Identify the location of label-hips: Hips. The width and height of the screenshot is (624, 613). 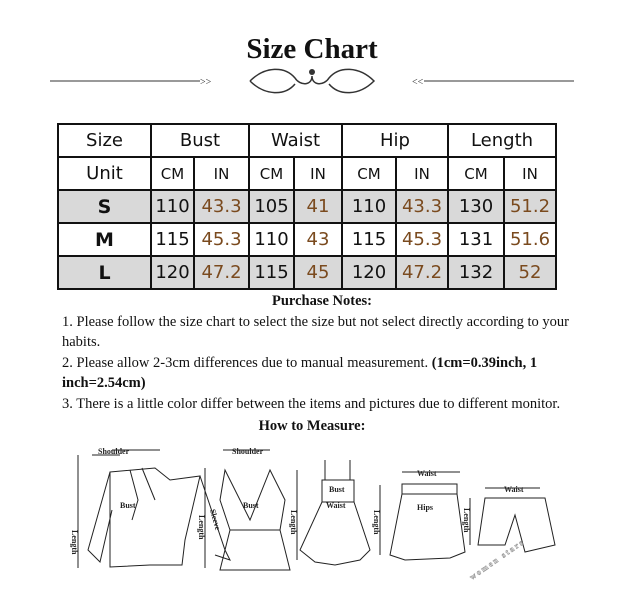
(425, 507).